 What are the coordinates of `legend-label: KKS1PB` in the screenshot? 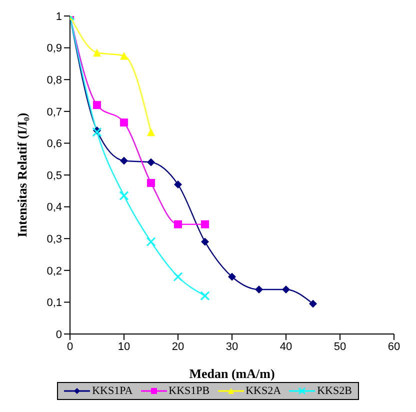 It's located at (189, 391).